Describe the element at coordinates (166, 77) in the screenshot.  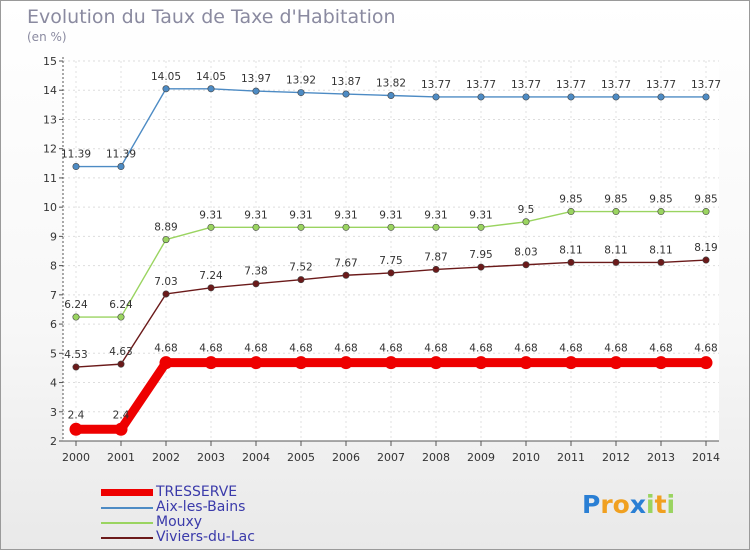
I see `data-label-aix-les-bains: 14.05` at that location.